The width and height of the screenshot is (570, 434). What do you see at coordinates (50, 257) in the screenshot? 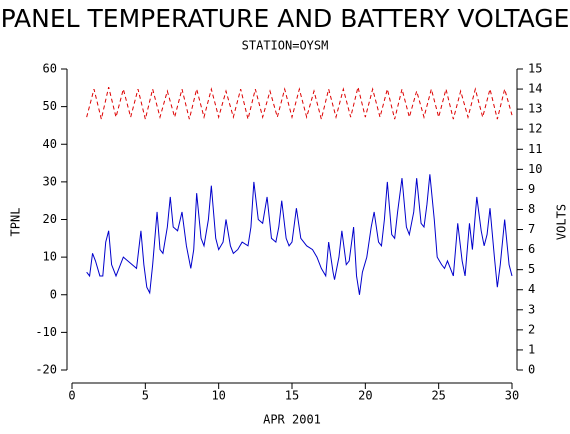
I see `y-tick-label: 10` at bounding box center [50, 257].